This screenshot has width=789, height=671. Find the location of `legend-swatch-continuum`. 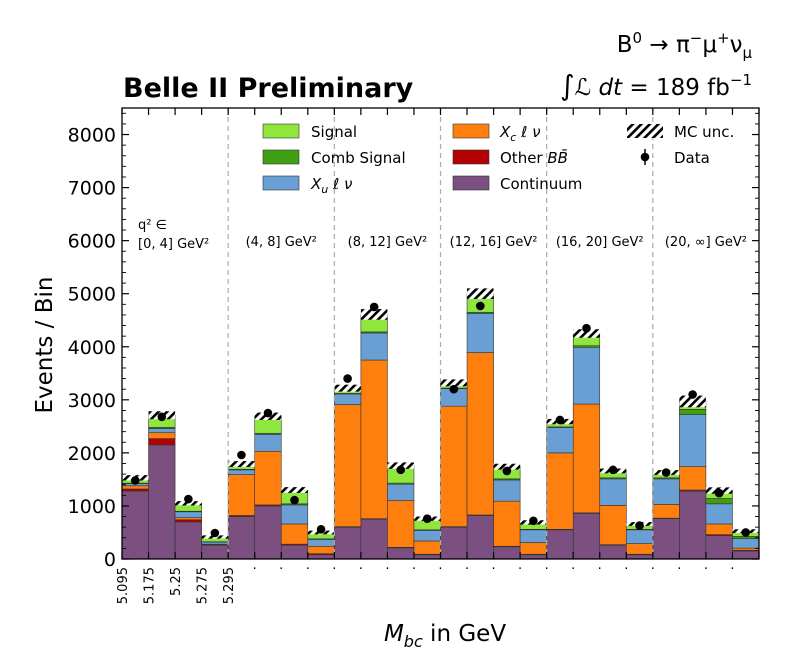

legend-swatch-continuum is located at coordinates (471, 183).